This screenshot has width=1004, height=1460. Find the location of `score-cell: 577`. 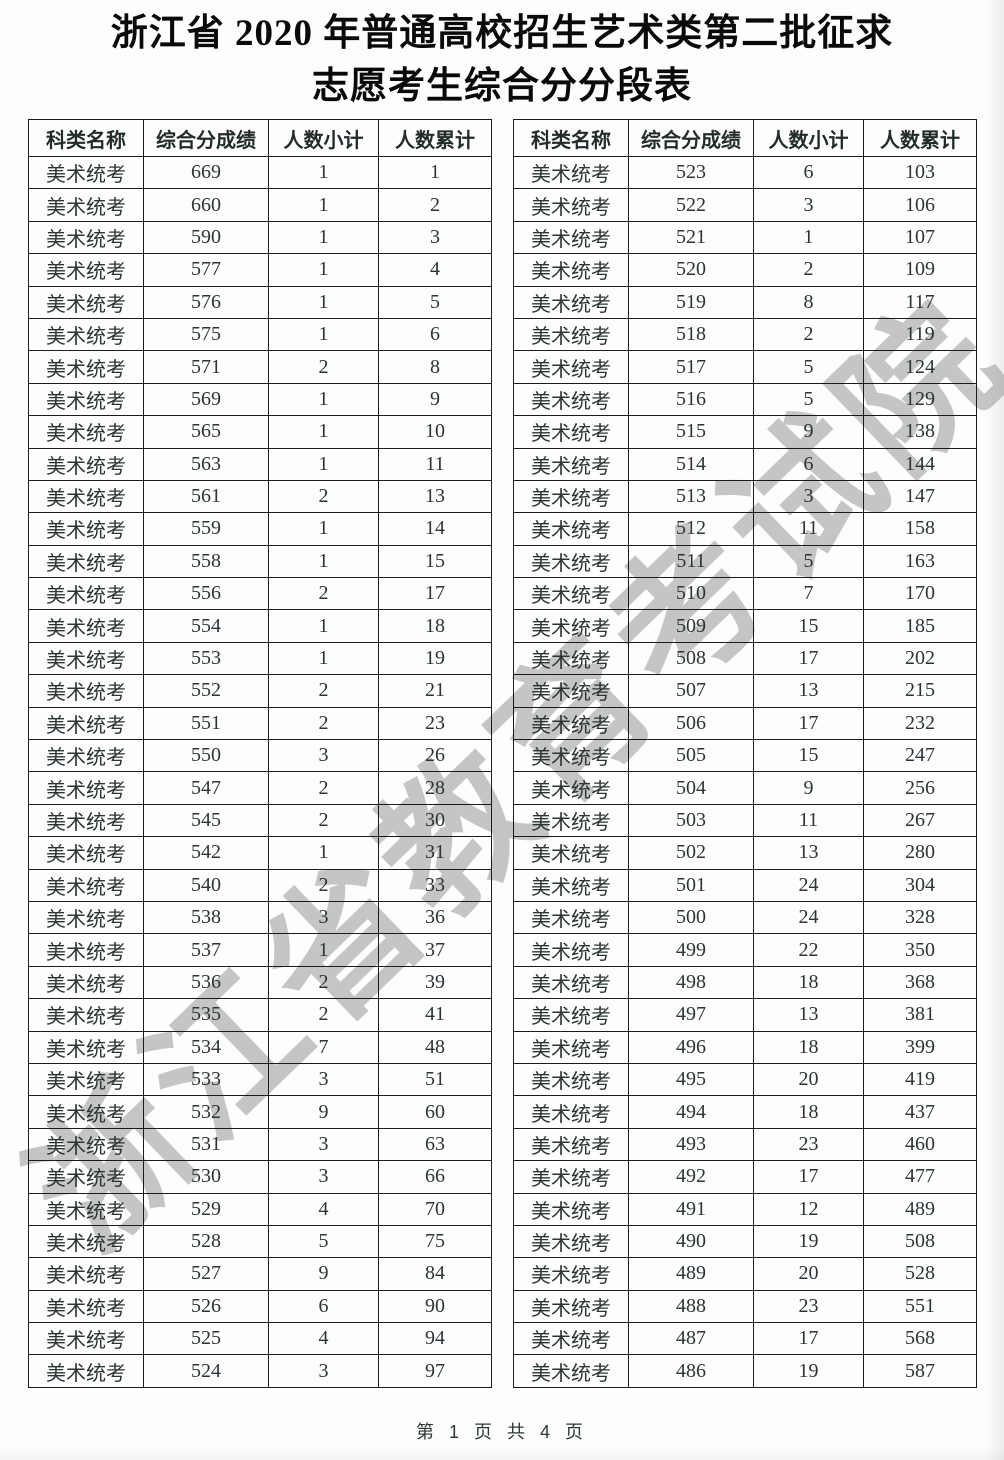

score-cell: 577 is located at coordinates (206, 270).